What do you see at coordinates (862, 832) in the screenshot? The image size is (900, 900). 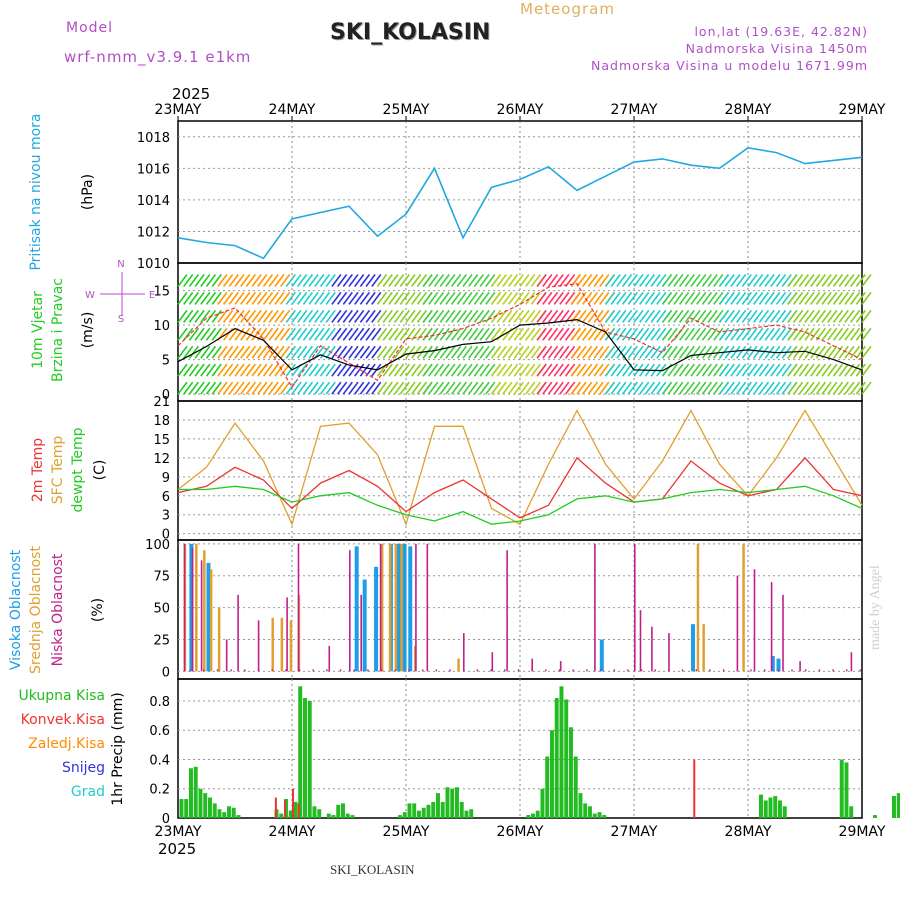 I see `x-tick-bottom: 29MAY` at bounding box center [862, 832].